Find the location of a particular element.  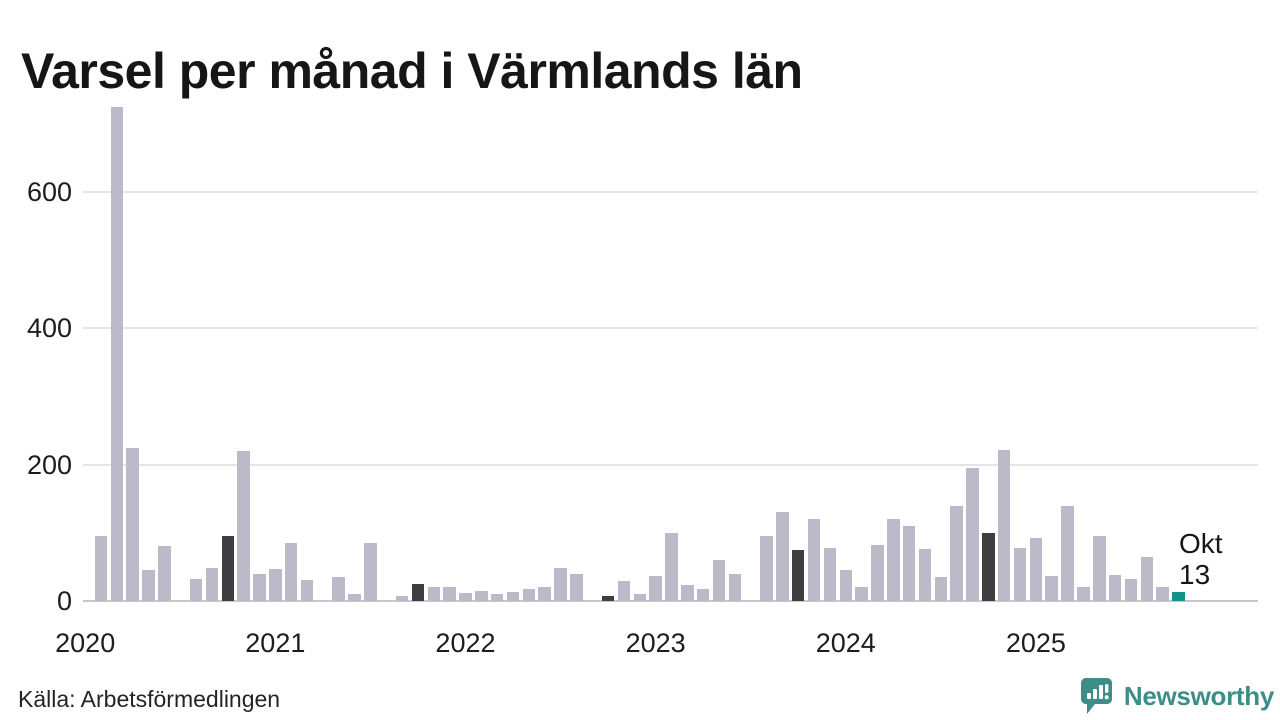

source-note: Källa: Arbetsförmedlingen is located at coordinates (149, 699).